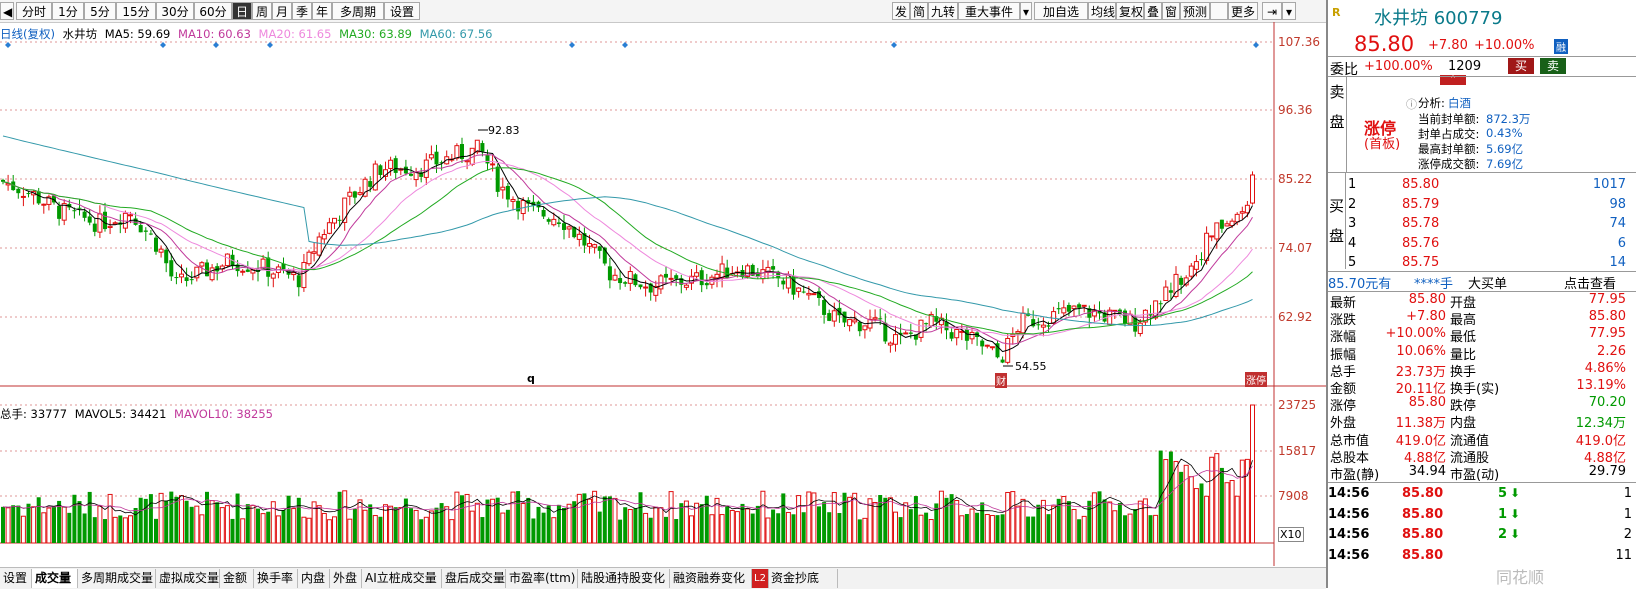 The image size is (1636, 589). Describe the element at coordinates (16, 578) in the screenshot. I see `indicator-tab-0: 设置` at that location.